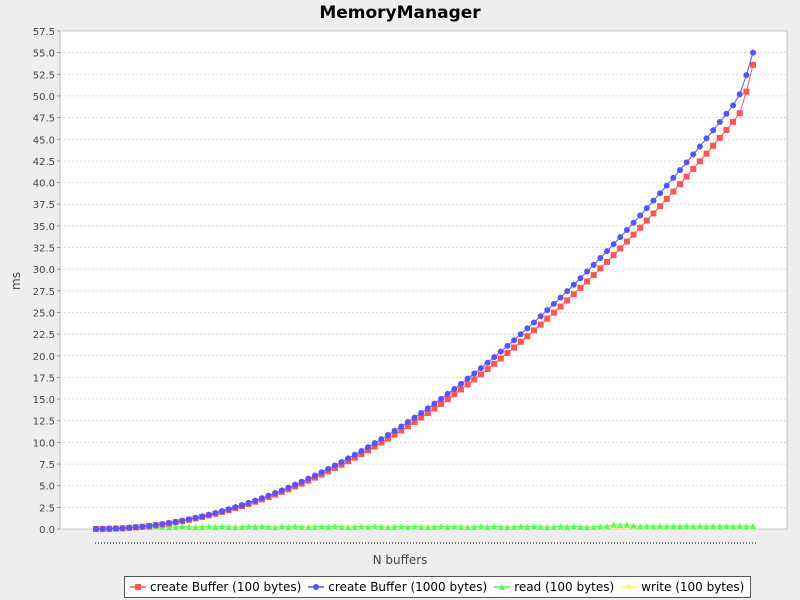  I want to click on y-tick-label: 20.0, so click(44, 357).